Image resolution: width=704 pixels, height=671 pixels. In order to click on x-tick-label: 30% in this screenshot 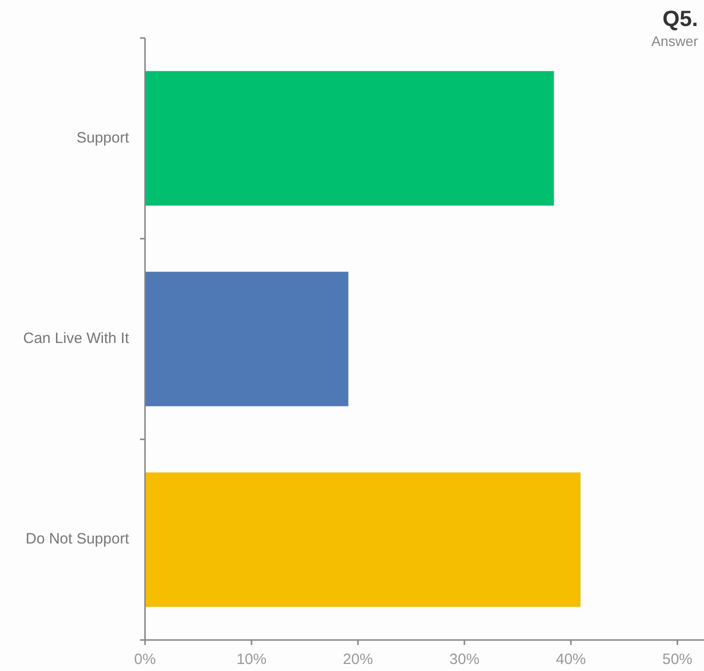, I will do `click(464, 659)`.